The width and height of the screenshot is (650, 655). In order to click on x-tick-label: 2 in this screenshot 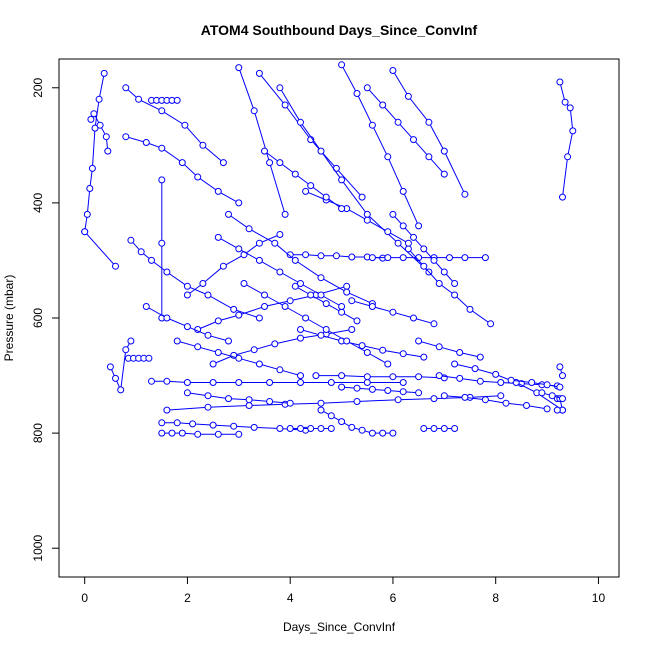, I will do `click(187, 598)`.